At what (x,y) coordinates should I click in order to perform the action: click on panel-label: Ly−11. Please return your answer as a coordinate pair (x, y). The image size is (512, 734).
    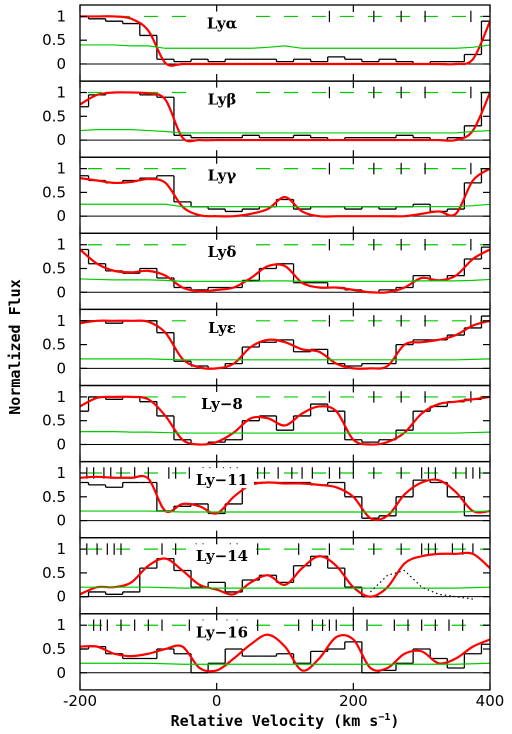
    Looking at the image, I should click on (222, 480).